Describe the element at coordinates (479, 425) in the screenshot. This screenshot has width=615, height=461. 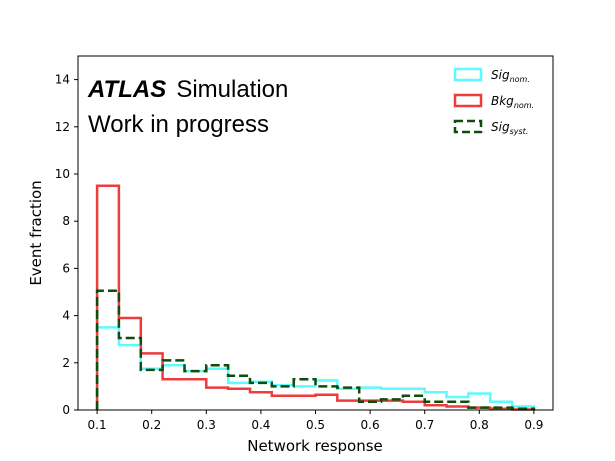
I see `x-tick-label: 0.8` at that location.